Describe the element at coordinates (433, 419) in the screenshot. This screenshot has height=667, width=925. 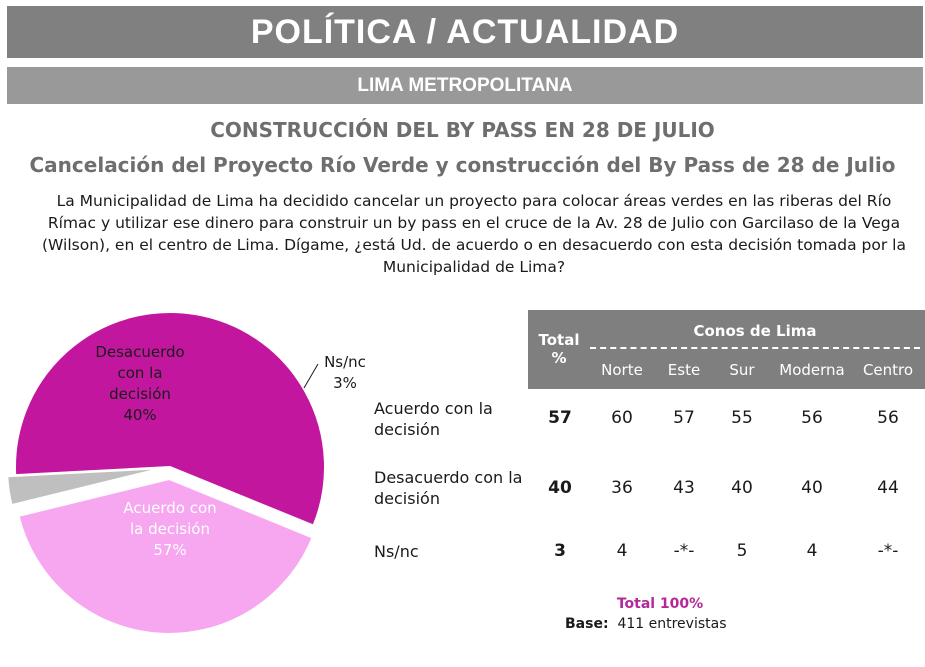
I see `row-label-acuerdo: Acuerdo con la decisión` at that location.